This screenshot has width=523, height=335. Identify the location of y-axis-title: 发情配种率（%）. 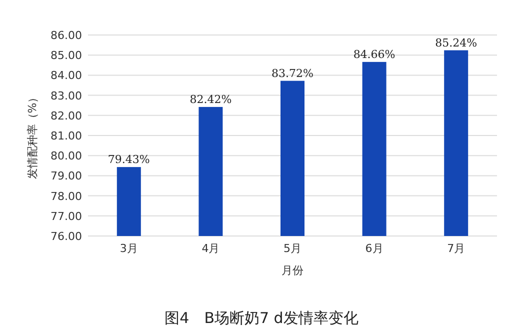
(32, 136).